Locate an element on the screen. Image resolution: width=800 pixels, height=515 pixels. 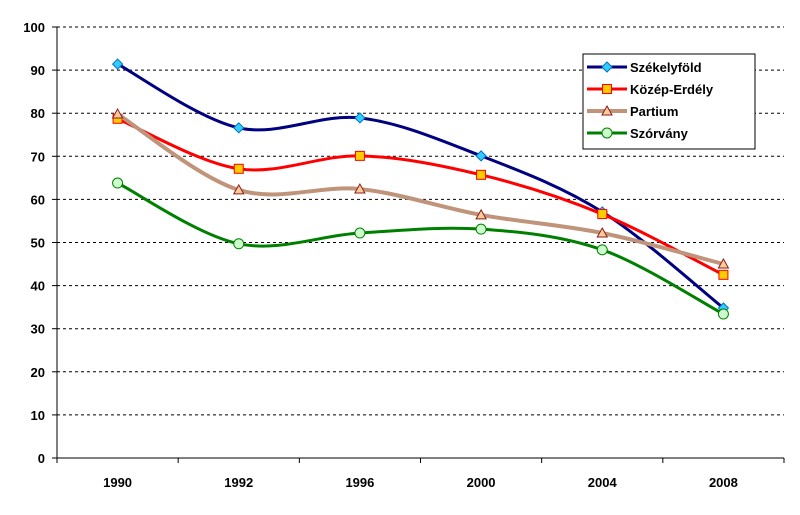
x-tick-label: 2004 is located at coordinates (603, 482).